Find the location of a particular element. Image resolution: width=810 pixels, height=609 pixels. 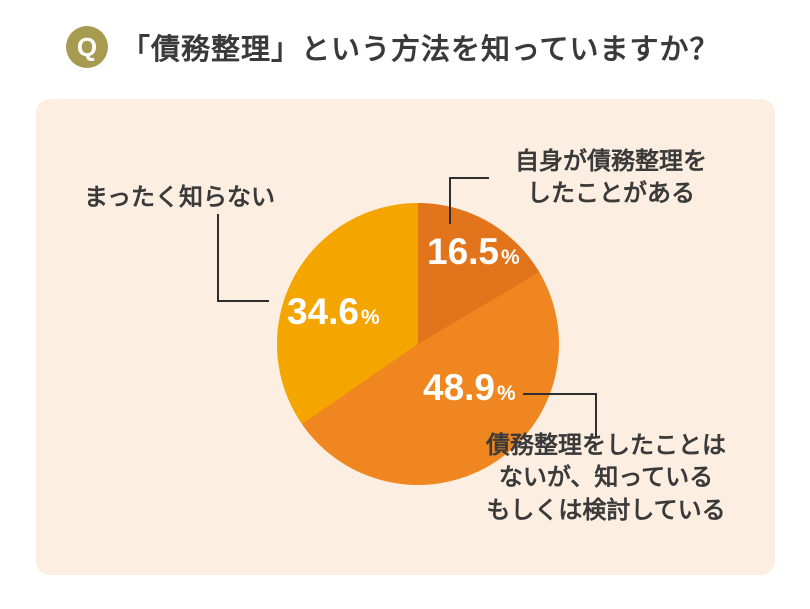

callout-label-line: ないが、知っている is located at coordinates (606, 478).